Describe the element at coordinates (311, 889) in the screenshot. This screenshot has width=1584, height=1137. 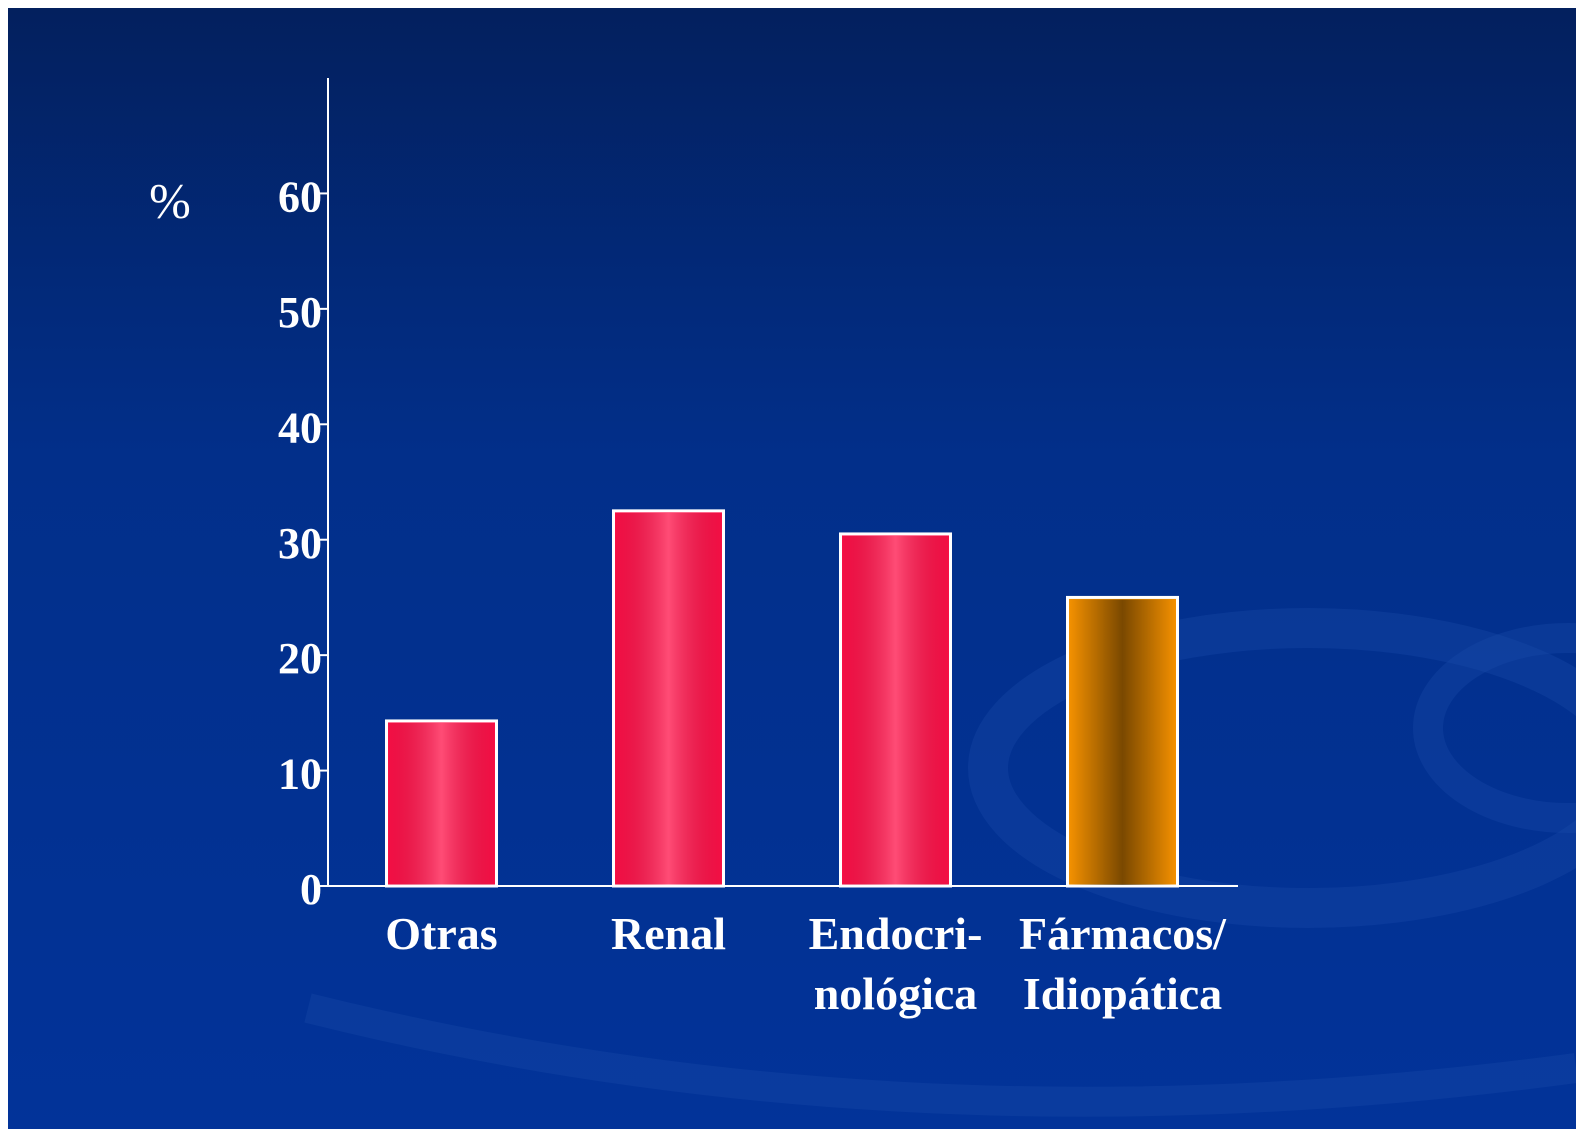
I see `y-tick-label: 0` at that location.